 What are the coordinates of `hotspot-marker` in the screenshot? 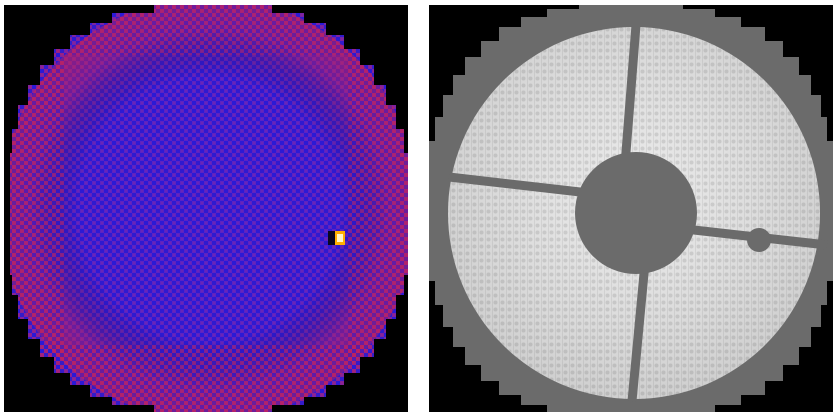 It's located at (336, 238).